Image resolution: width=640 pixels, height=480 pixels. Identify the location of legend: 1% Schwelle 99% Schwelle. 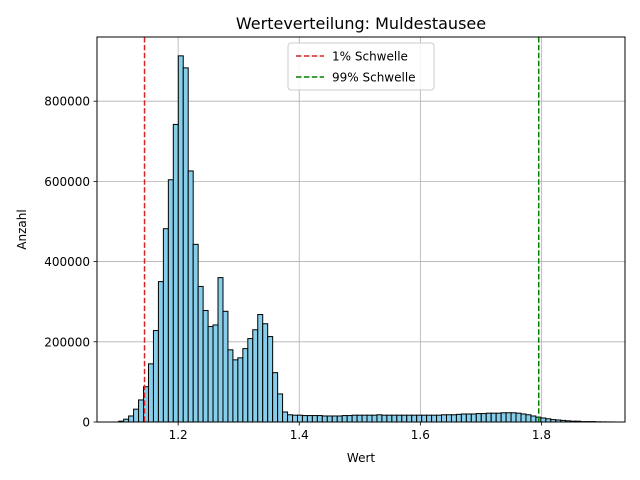
(361, 66).